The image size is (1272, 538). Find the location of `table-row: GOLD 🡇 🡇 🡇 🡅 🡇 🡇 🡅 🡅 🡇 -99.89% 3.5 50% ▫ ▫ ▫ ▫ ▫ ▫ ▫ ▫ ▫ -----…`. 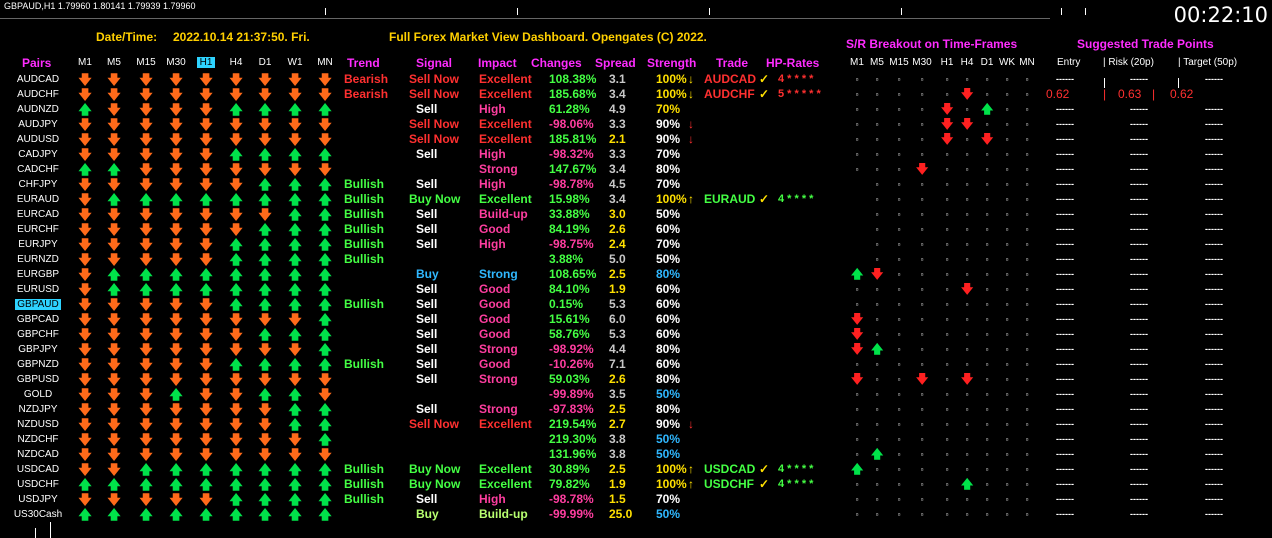

table-row: GOLD 🡇 🡇 🡇 🡅 🡇 🡇 🡅 🡅 🡇 -99.89% 3.5 50% ▫ ▫ ▫ ▫ ▫ ▫ ▫ ▫ ▫ -----… is located at coordinates (636, 394).